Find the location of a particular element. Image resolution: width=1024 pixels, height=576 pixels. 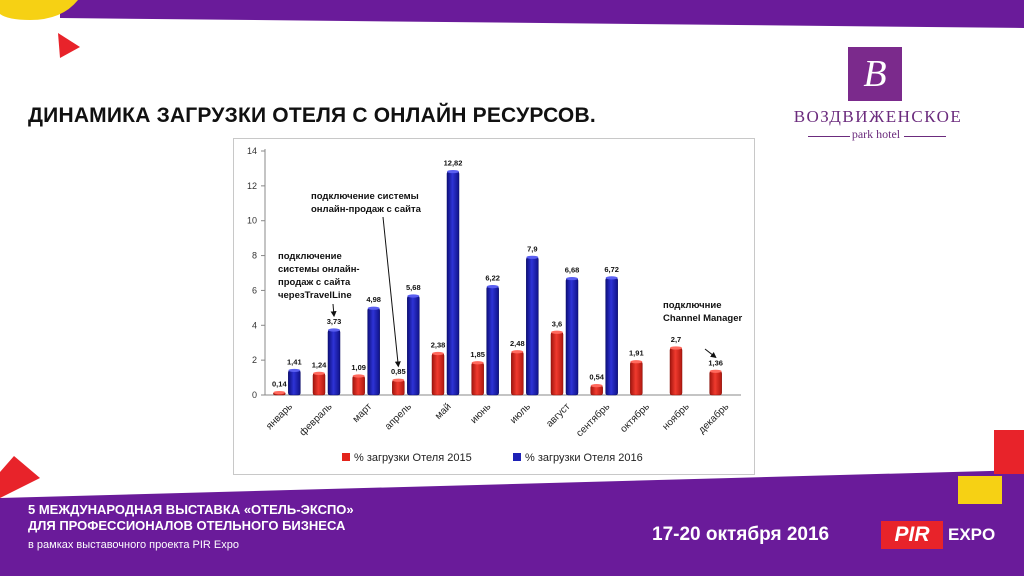

top-purple-band is located at coordinates (542, 14).